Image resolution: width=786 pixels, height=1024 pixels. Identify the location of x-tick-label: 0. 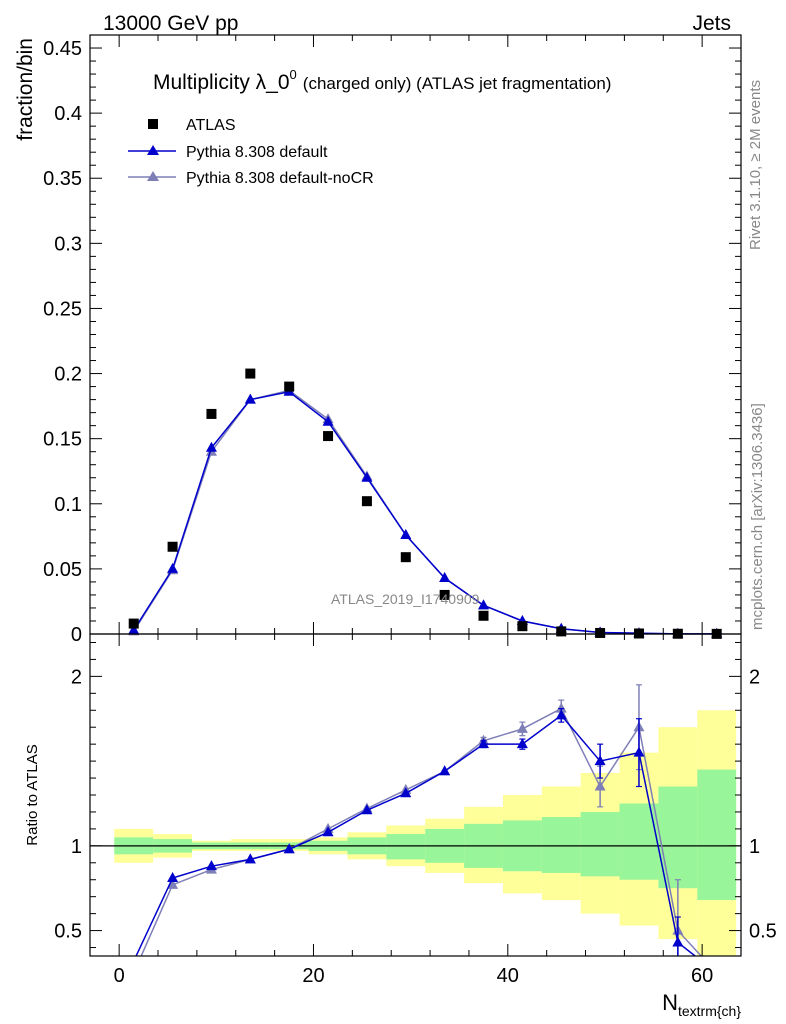
(119, 976).